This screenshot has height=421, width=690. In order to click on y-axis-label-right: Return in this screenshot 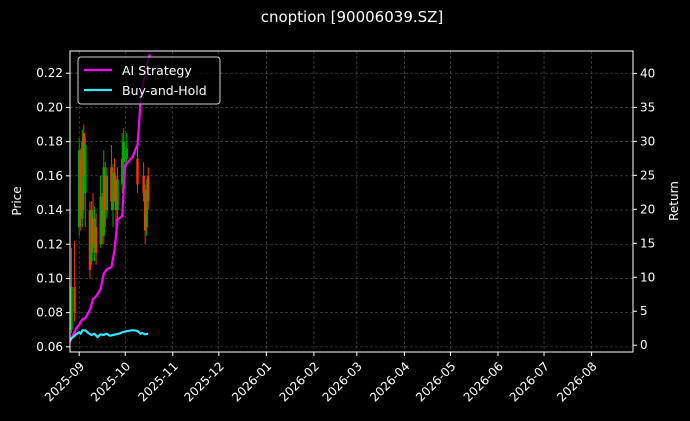, I will do `click(674, 201)`.